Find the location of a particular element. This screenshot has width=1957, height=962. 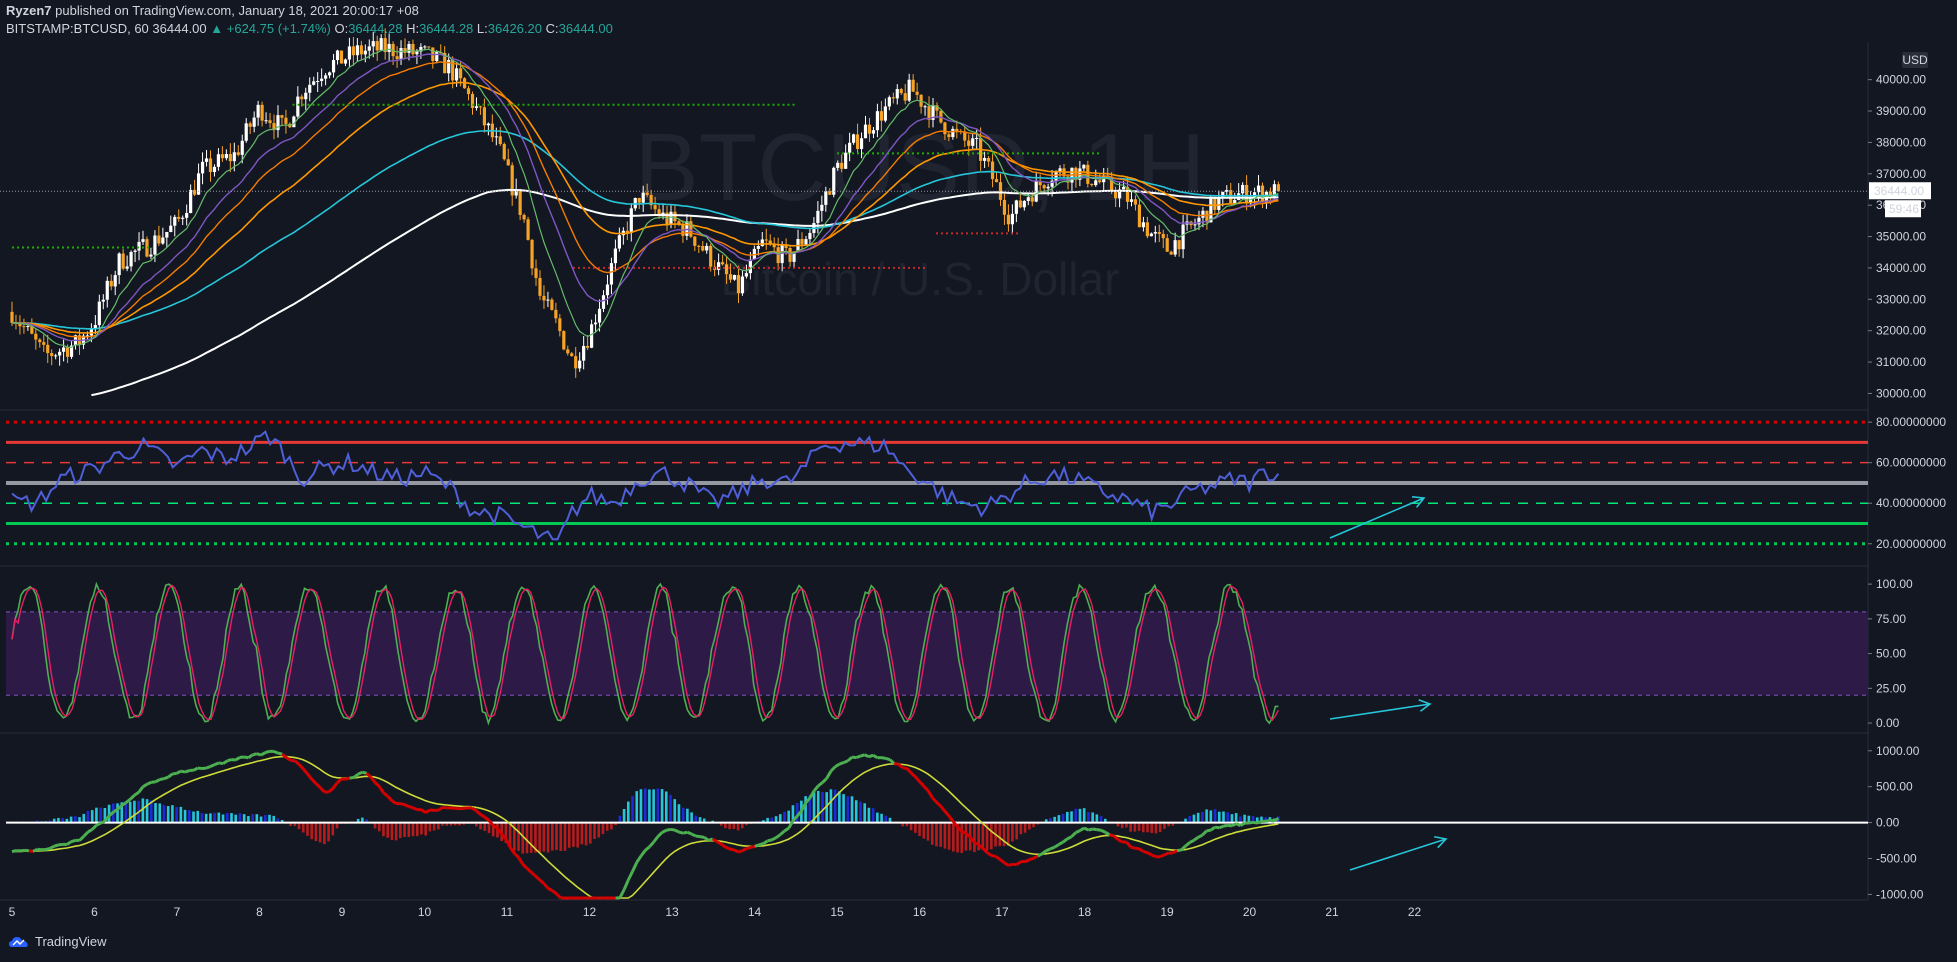

stoch-k-line is located at coordinates (645, 653).